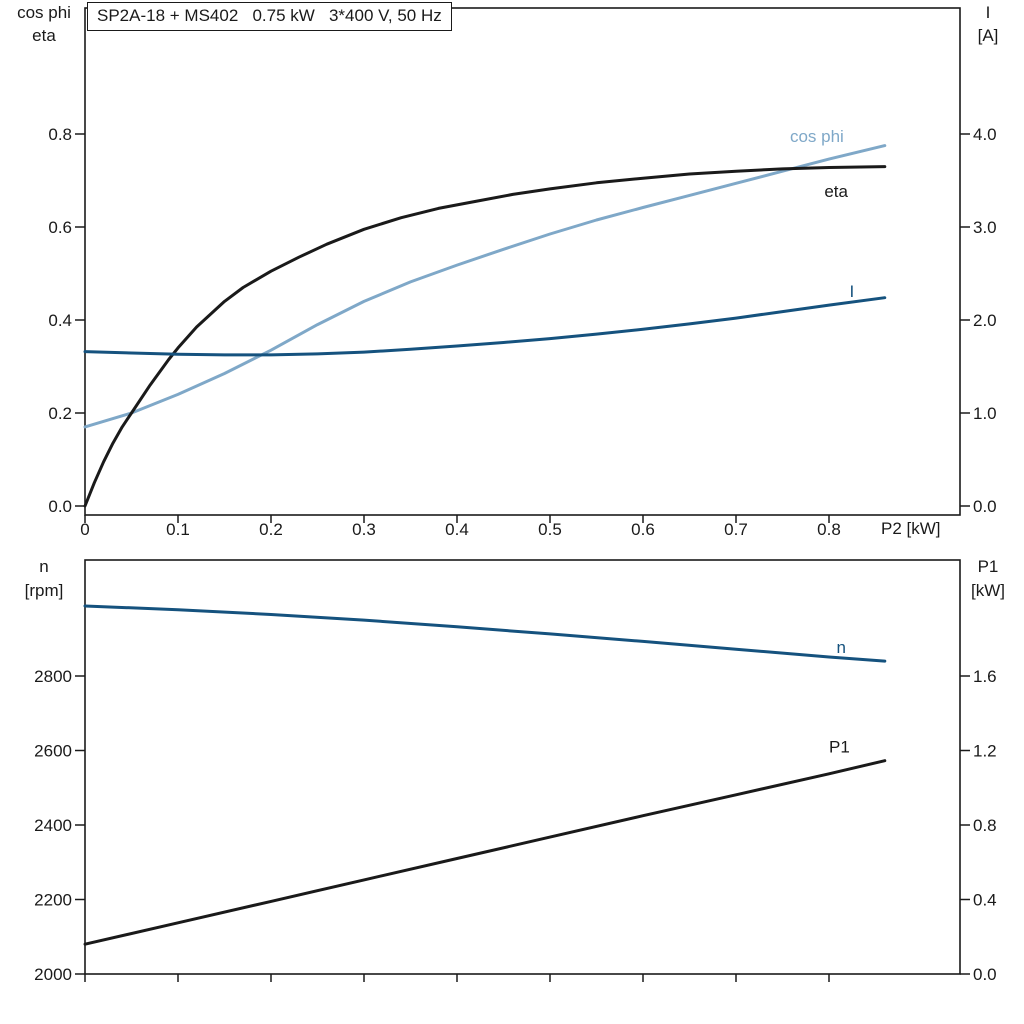  Describe the element at coordinates (985, 134) in the screenshot. I see `svg-text: 4.0` at that location.